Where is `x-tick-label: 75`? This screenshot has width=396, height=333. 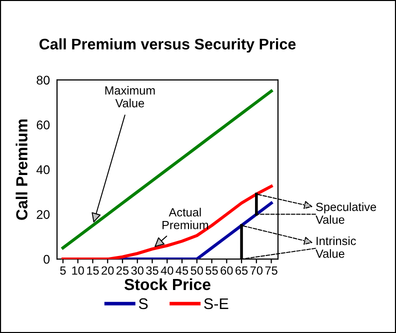
x-tick-label: 75 is located at coordinates (271, 270).